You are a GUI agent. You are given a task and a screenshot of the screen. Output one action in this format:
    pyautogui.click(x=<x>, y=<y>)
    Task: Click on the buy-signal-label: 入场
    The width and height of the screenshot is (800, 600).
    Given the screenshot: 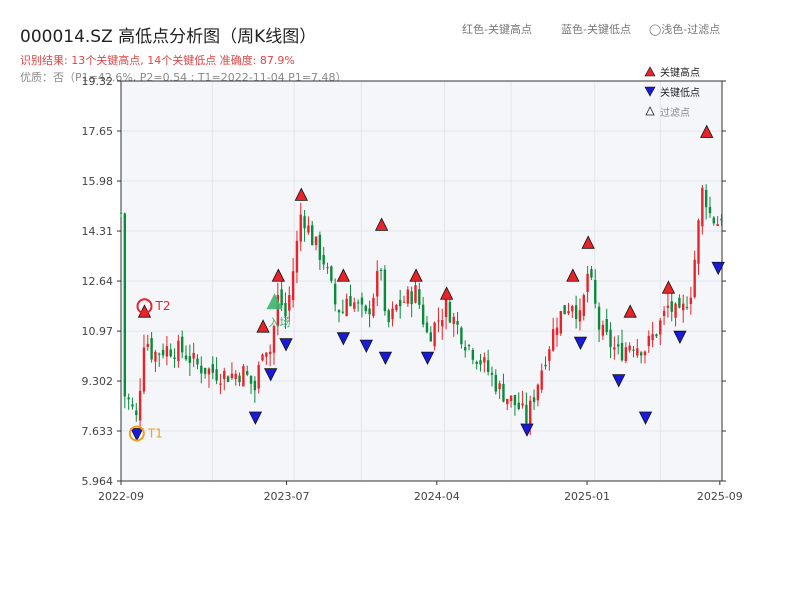 What is the action you would take?
    pyautogui.click(x=280, y=322)
    